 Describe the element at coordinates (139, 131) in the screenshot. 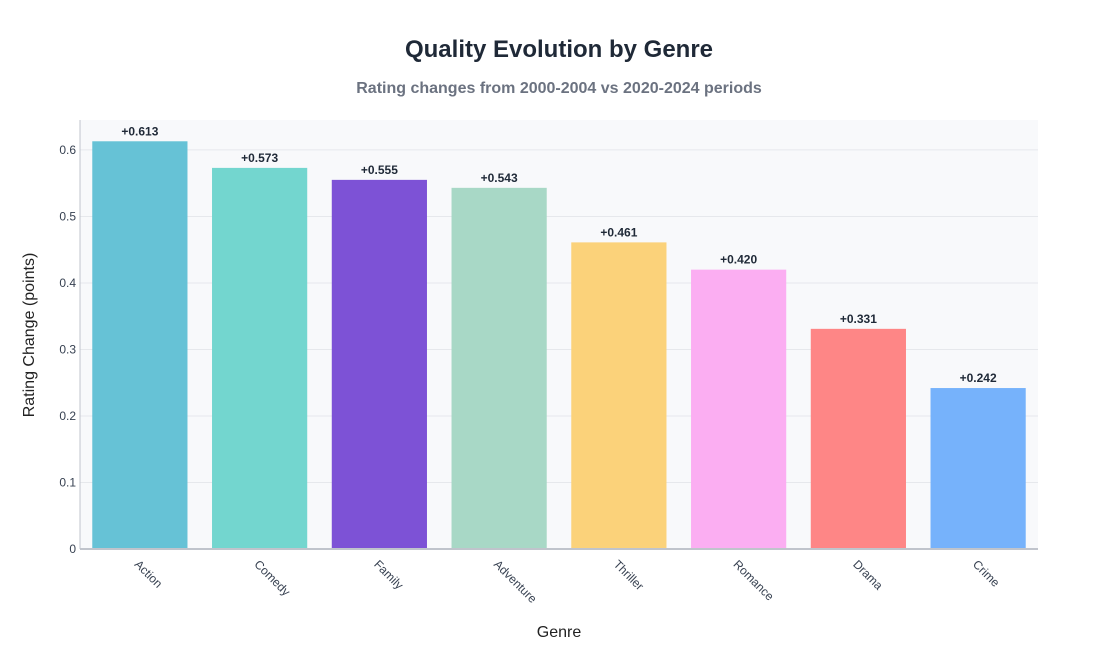

I see `value-label: +0.613` at that location.